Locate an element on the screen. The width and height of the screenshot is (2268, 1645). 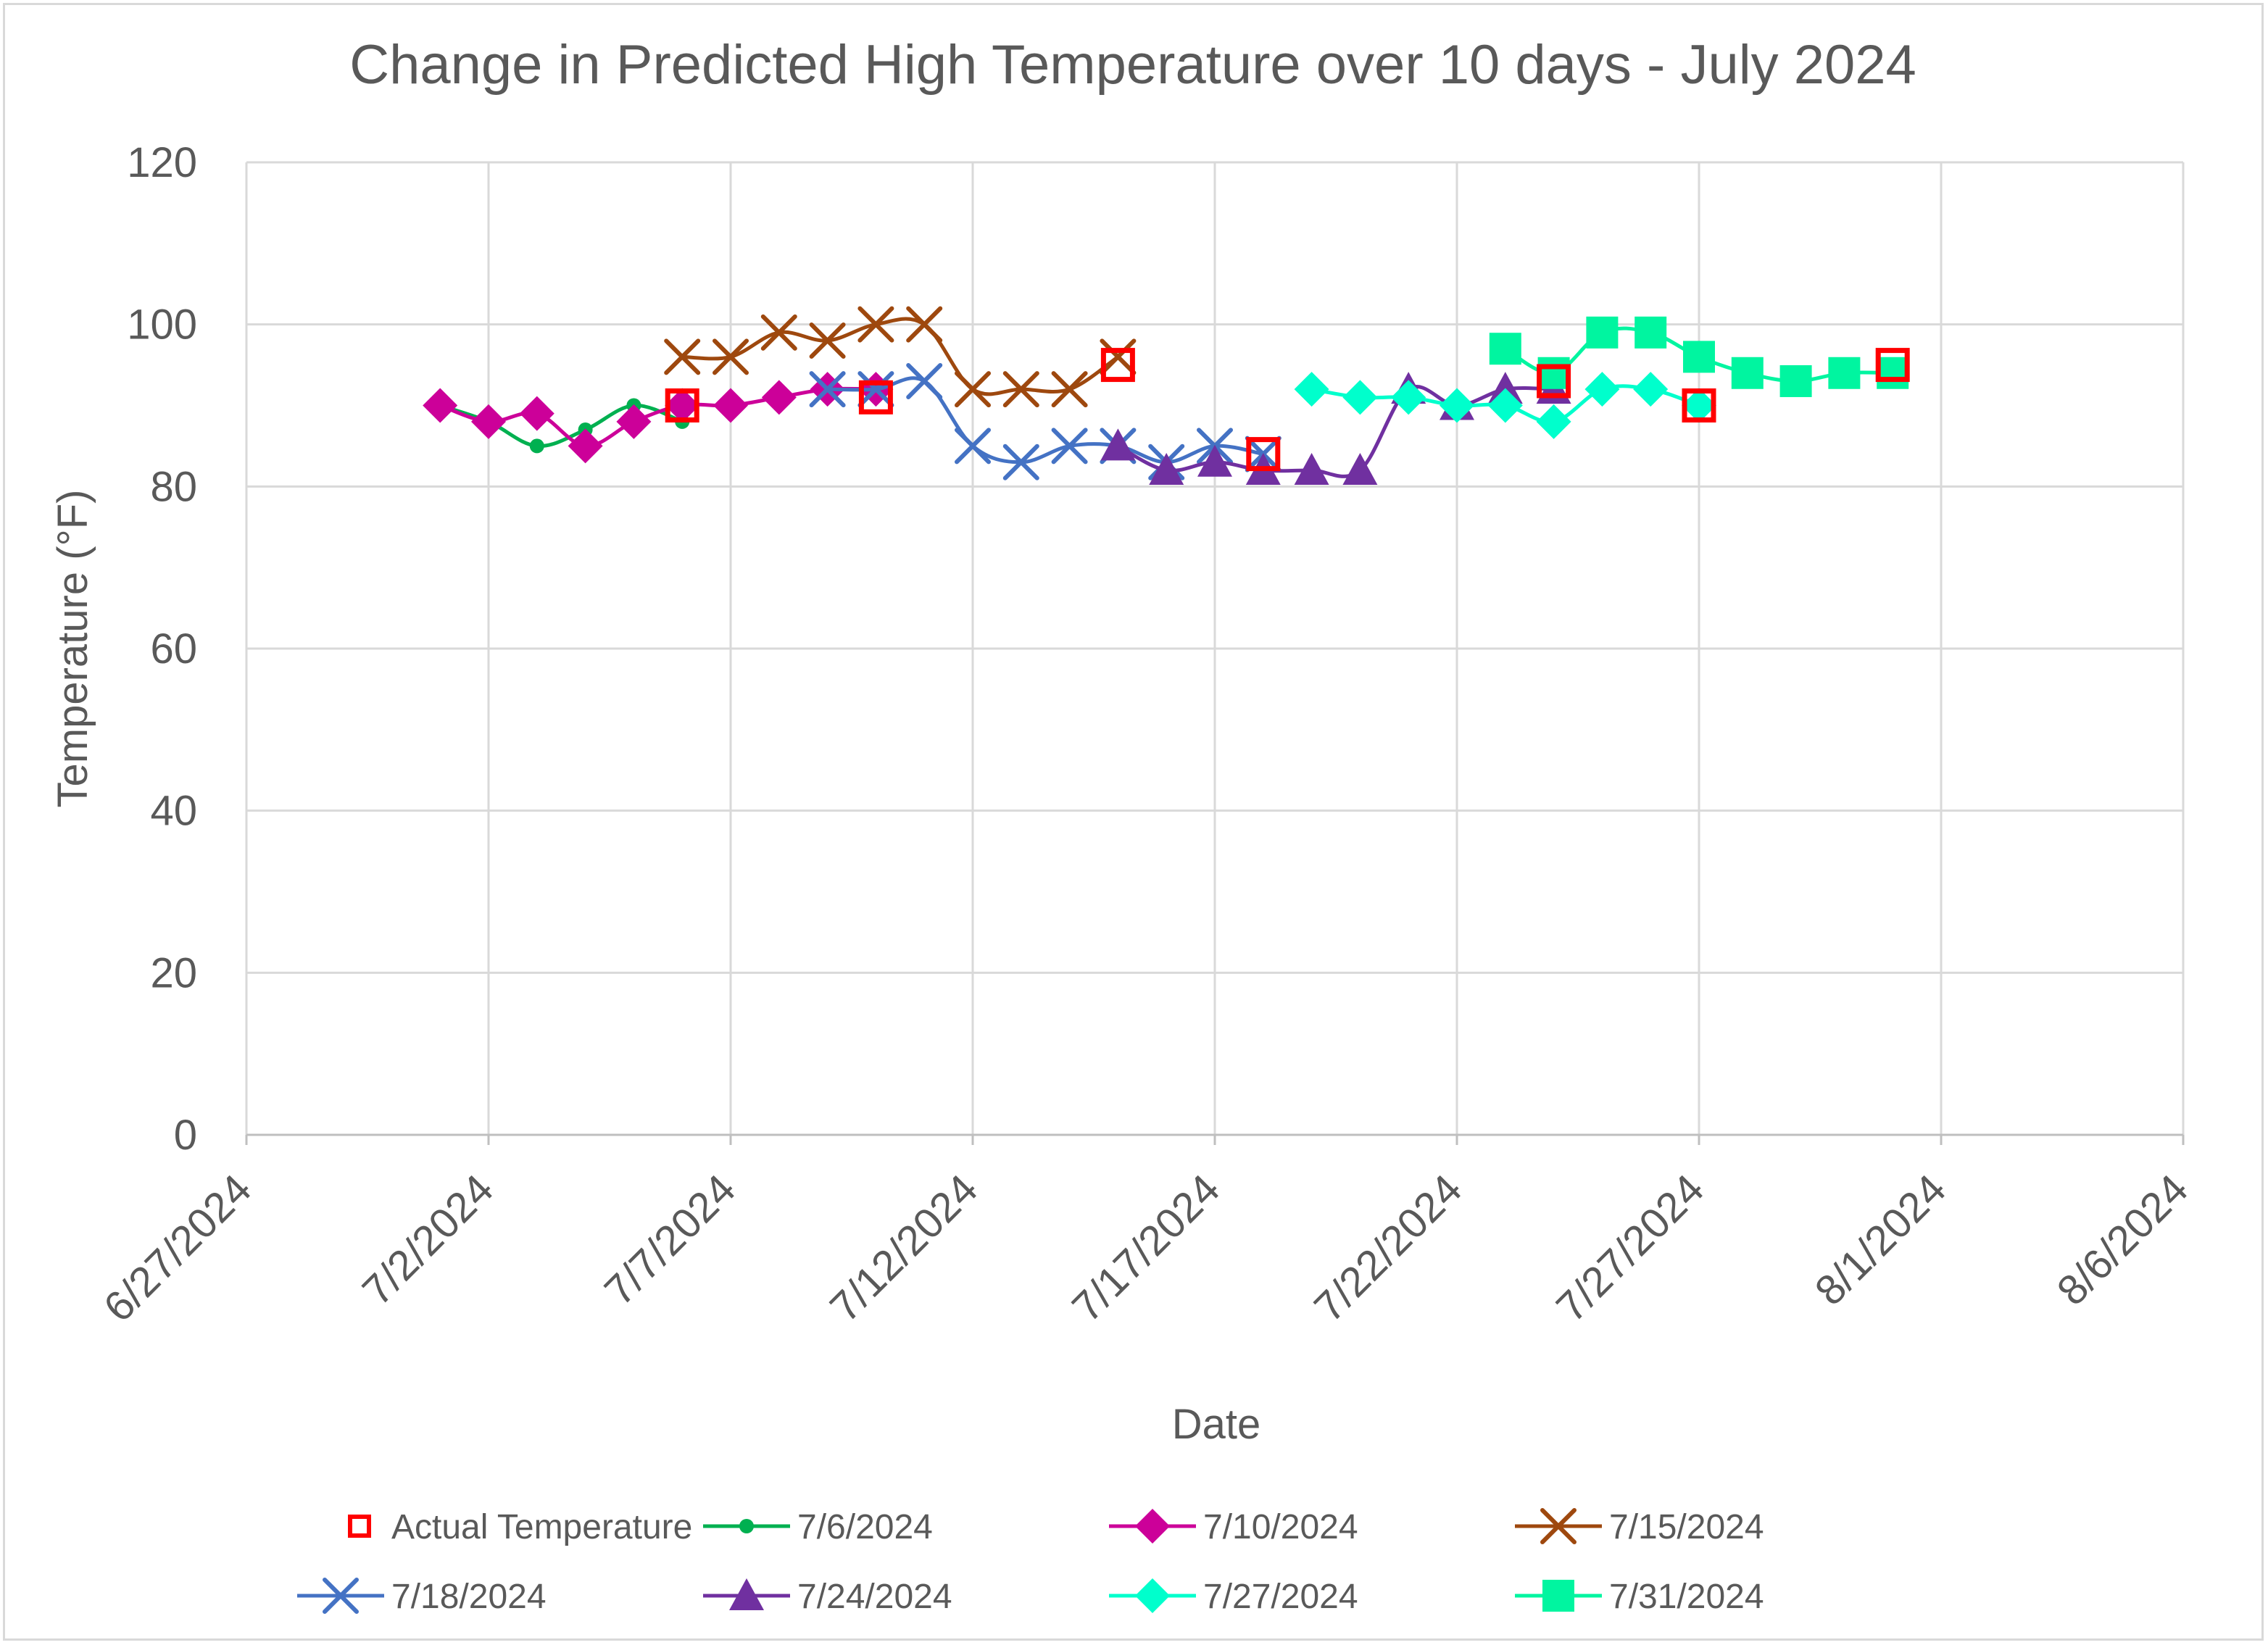
x-tick-label: 7/27/2024 is located at coordinates (1630, 1247).